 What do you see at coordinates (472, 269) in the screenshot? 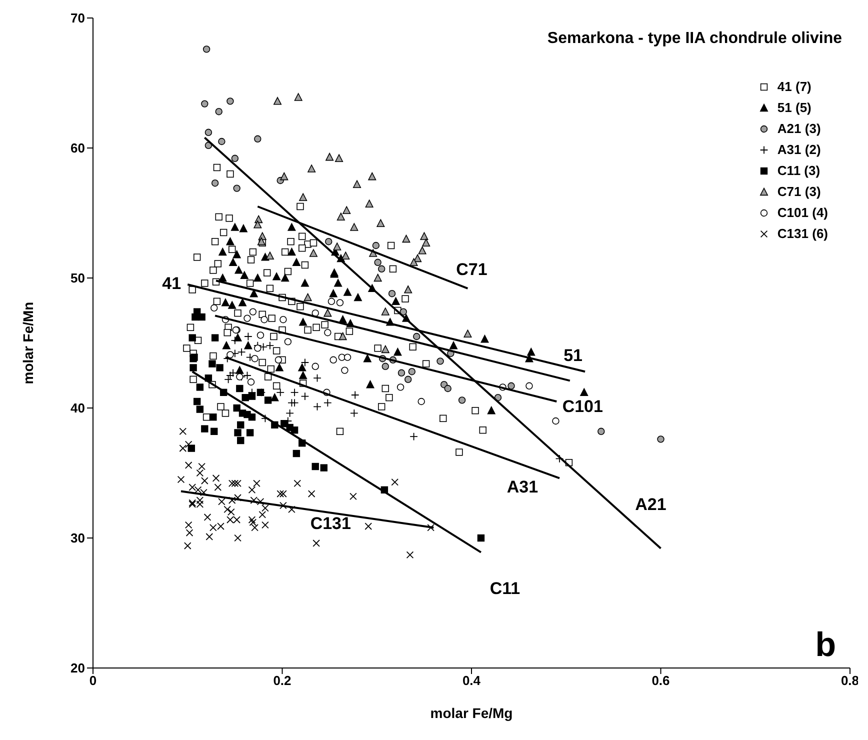
I see `annotation: C71` at bounding box center [472, 269].